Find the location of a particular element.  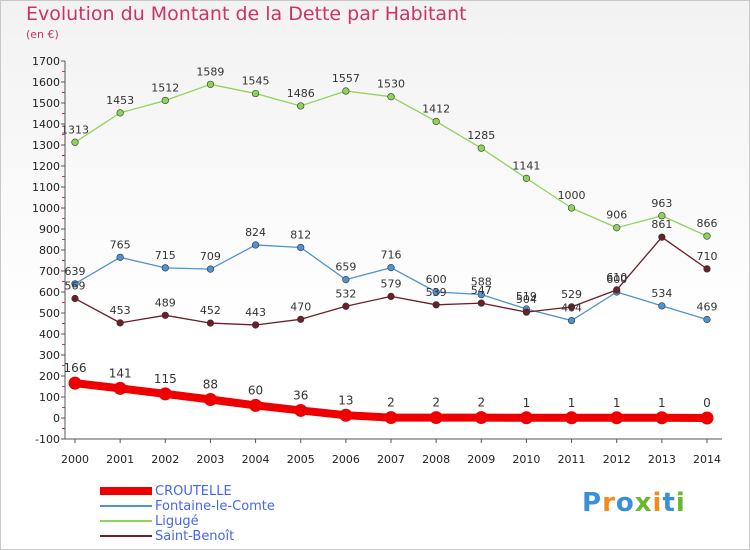

data-label: 0 is located at coordinates (707, 403).